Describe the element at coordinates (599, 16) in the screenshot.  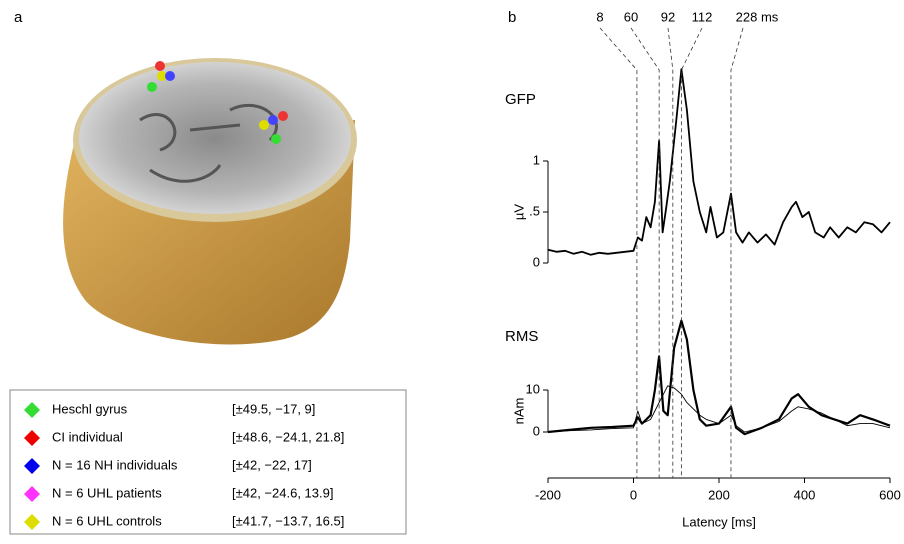
I see `marker-label: 8` at that location.